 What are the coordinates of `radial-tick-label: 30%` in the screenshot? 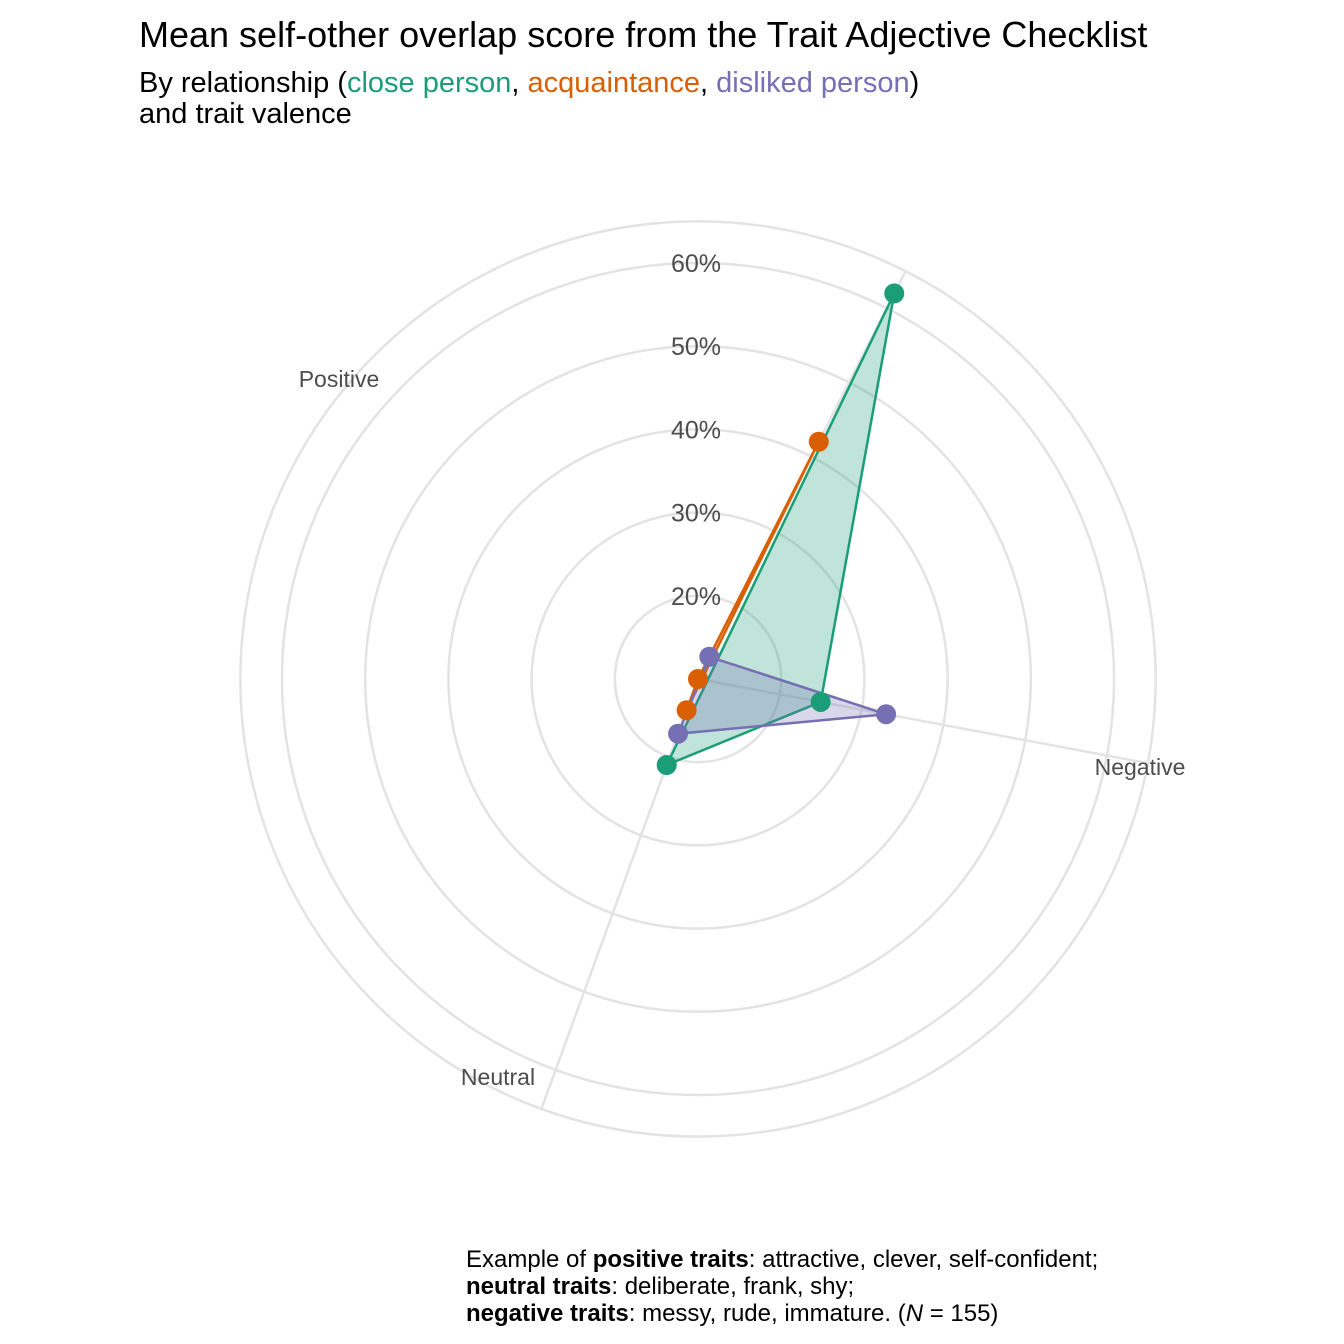 It's located at (696, 514).